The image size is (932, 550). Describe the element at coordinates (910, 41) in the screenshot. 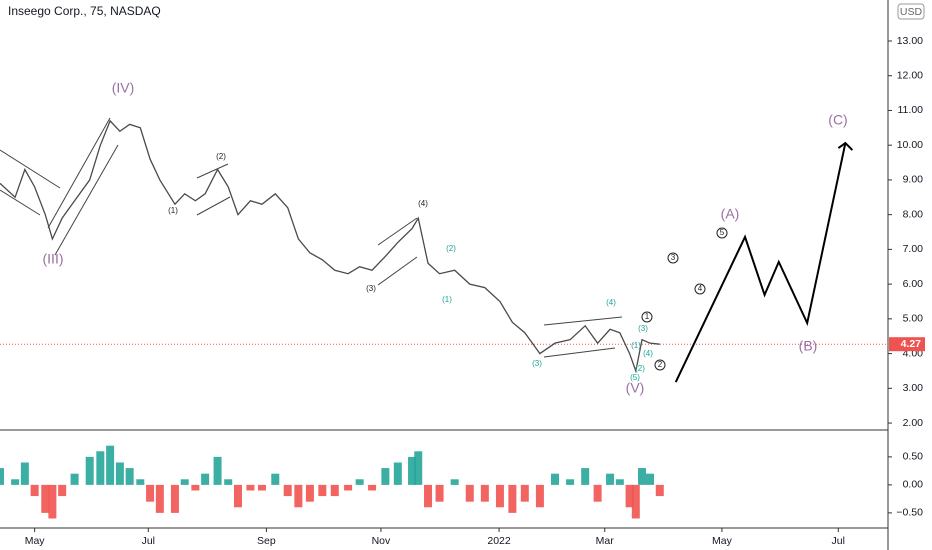

I see `y-tick-label: 13.00` at that location.